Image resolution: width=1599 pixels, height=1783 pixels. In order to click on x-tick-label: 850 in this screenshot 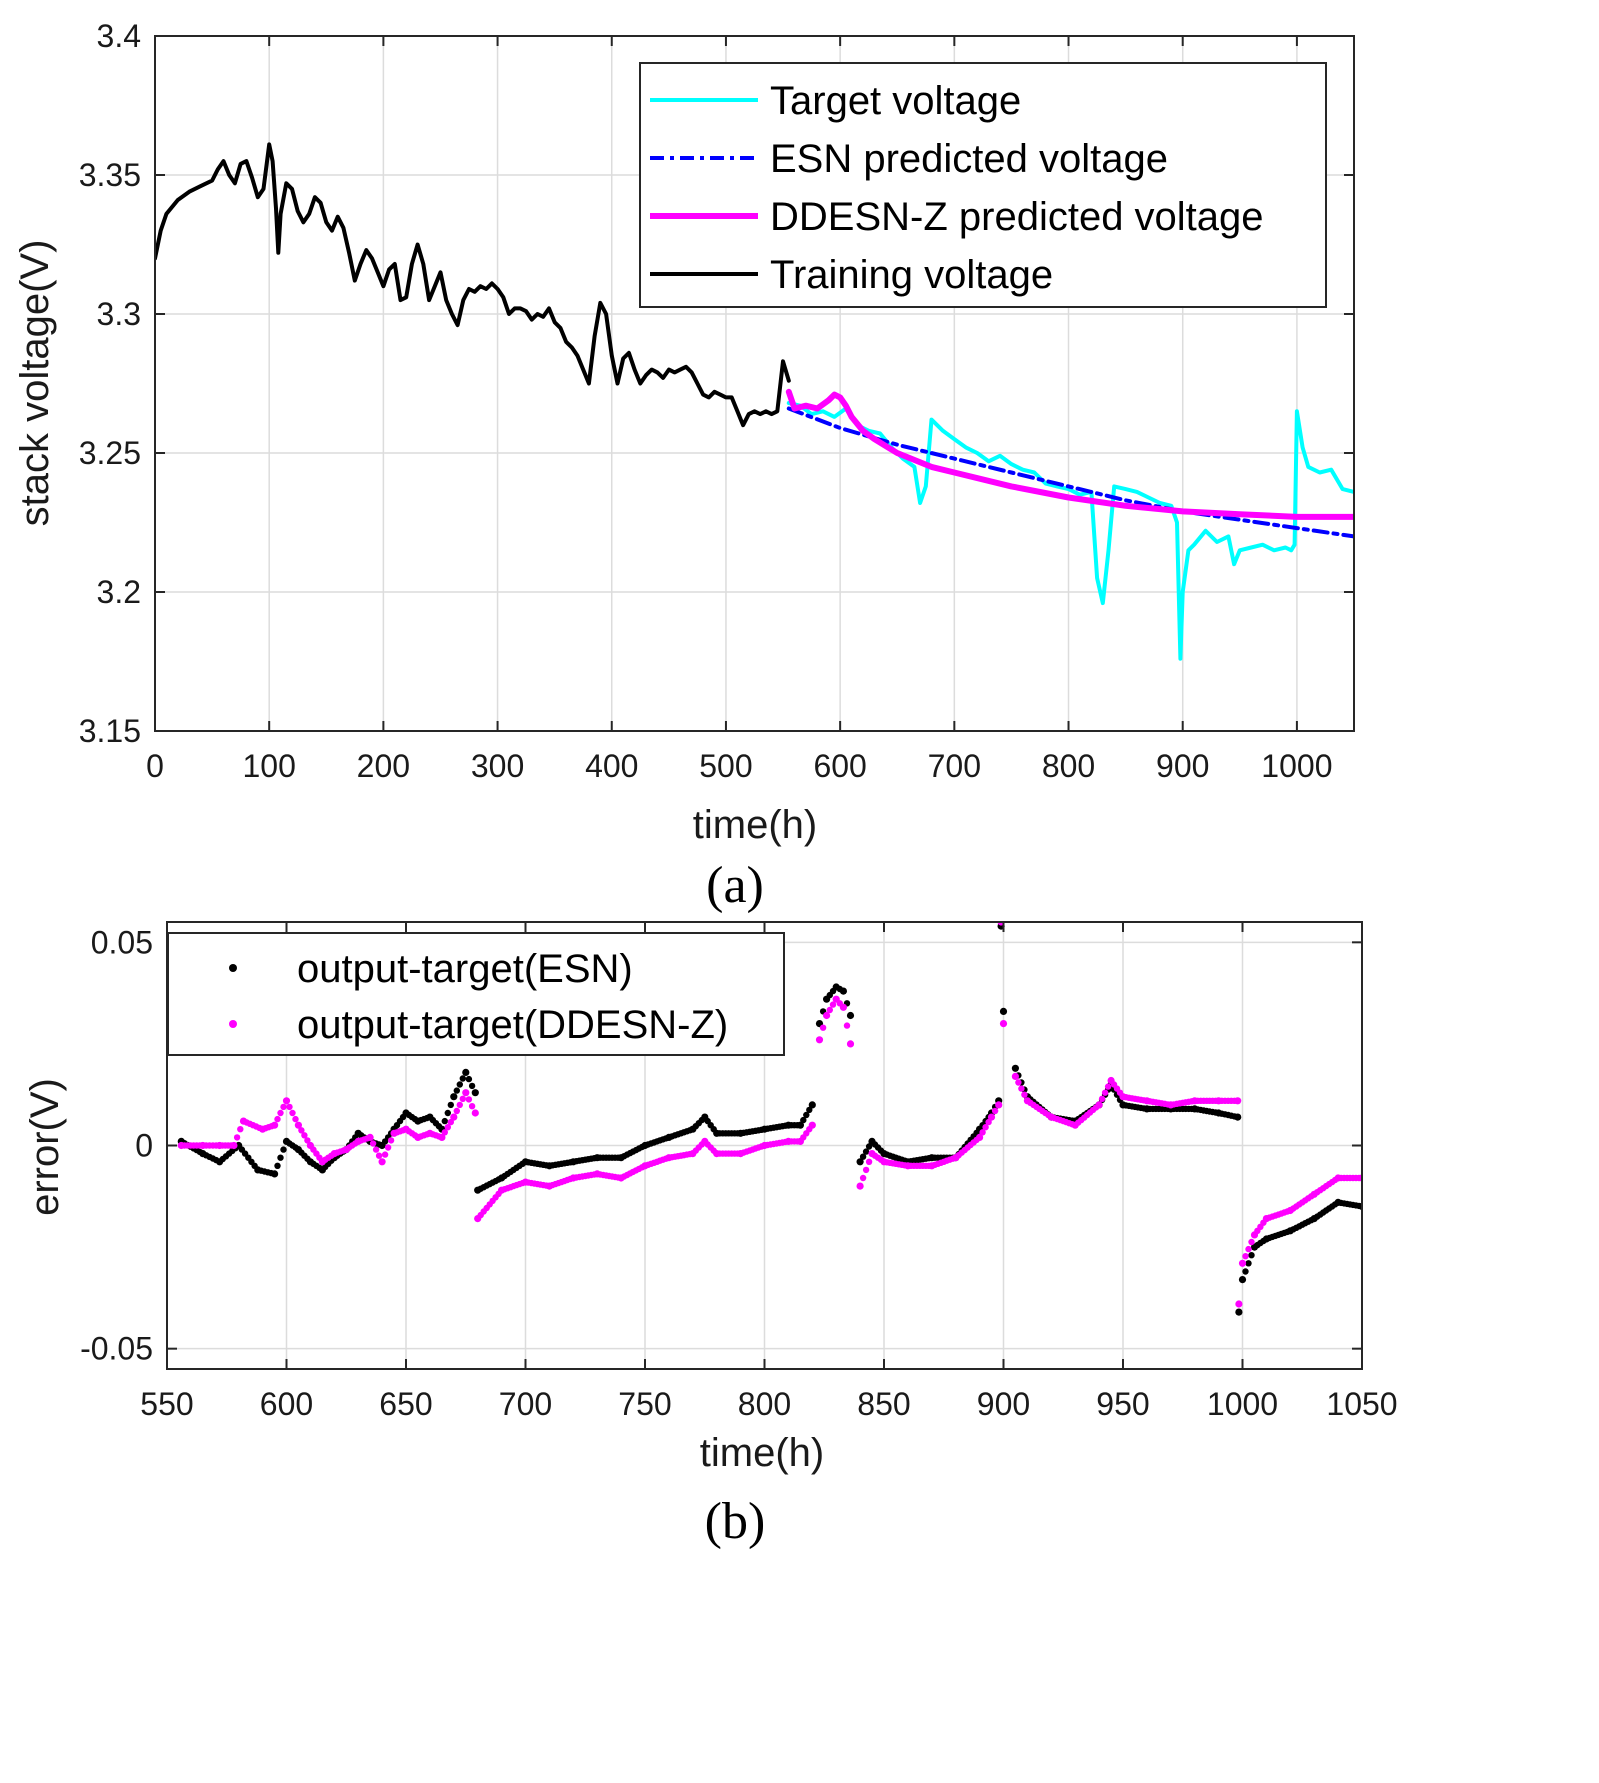, I will do `click(883, 1404)`.